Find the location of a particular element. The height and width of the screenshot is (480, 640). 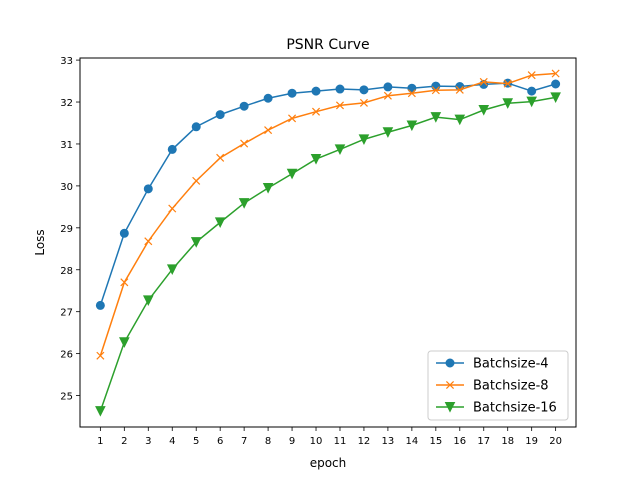

x-tick-label: 19 is located at coordinates (531, 441).